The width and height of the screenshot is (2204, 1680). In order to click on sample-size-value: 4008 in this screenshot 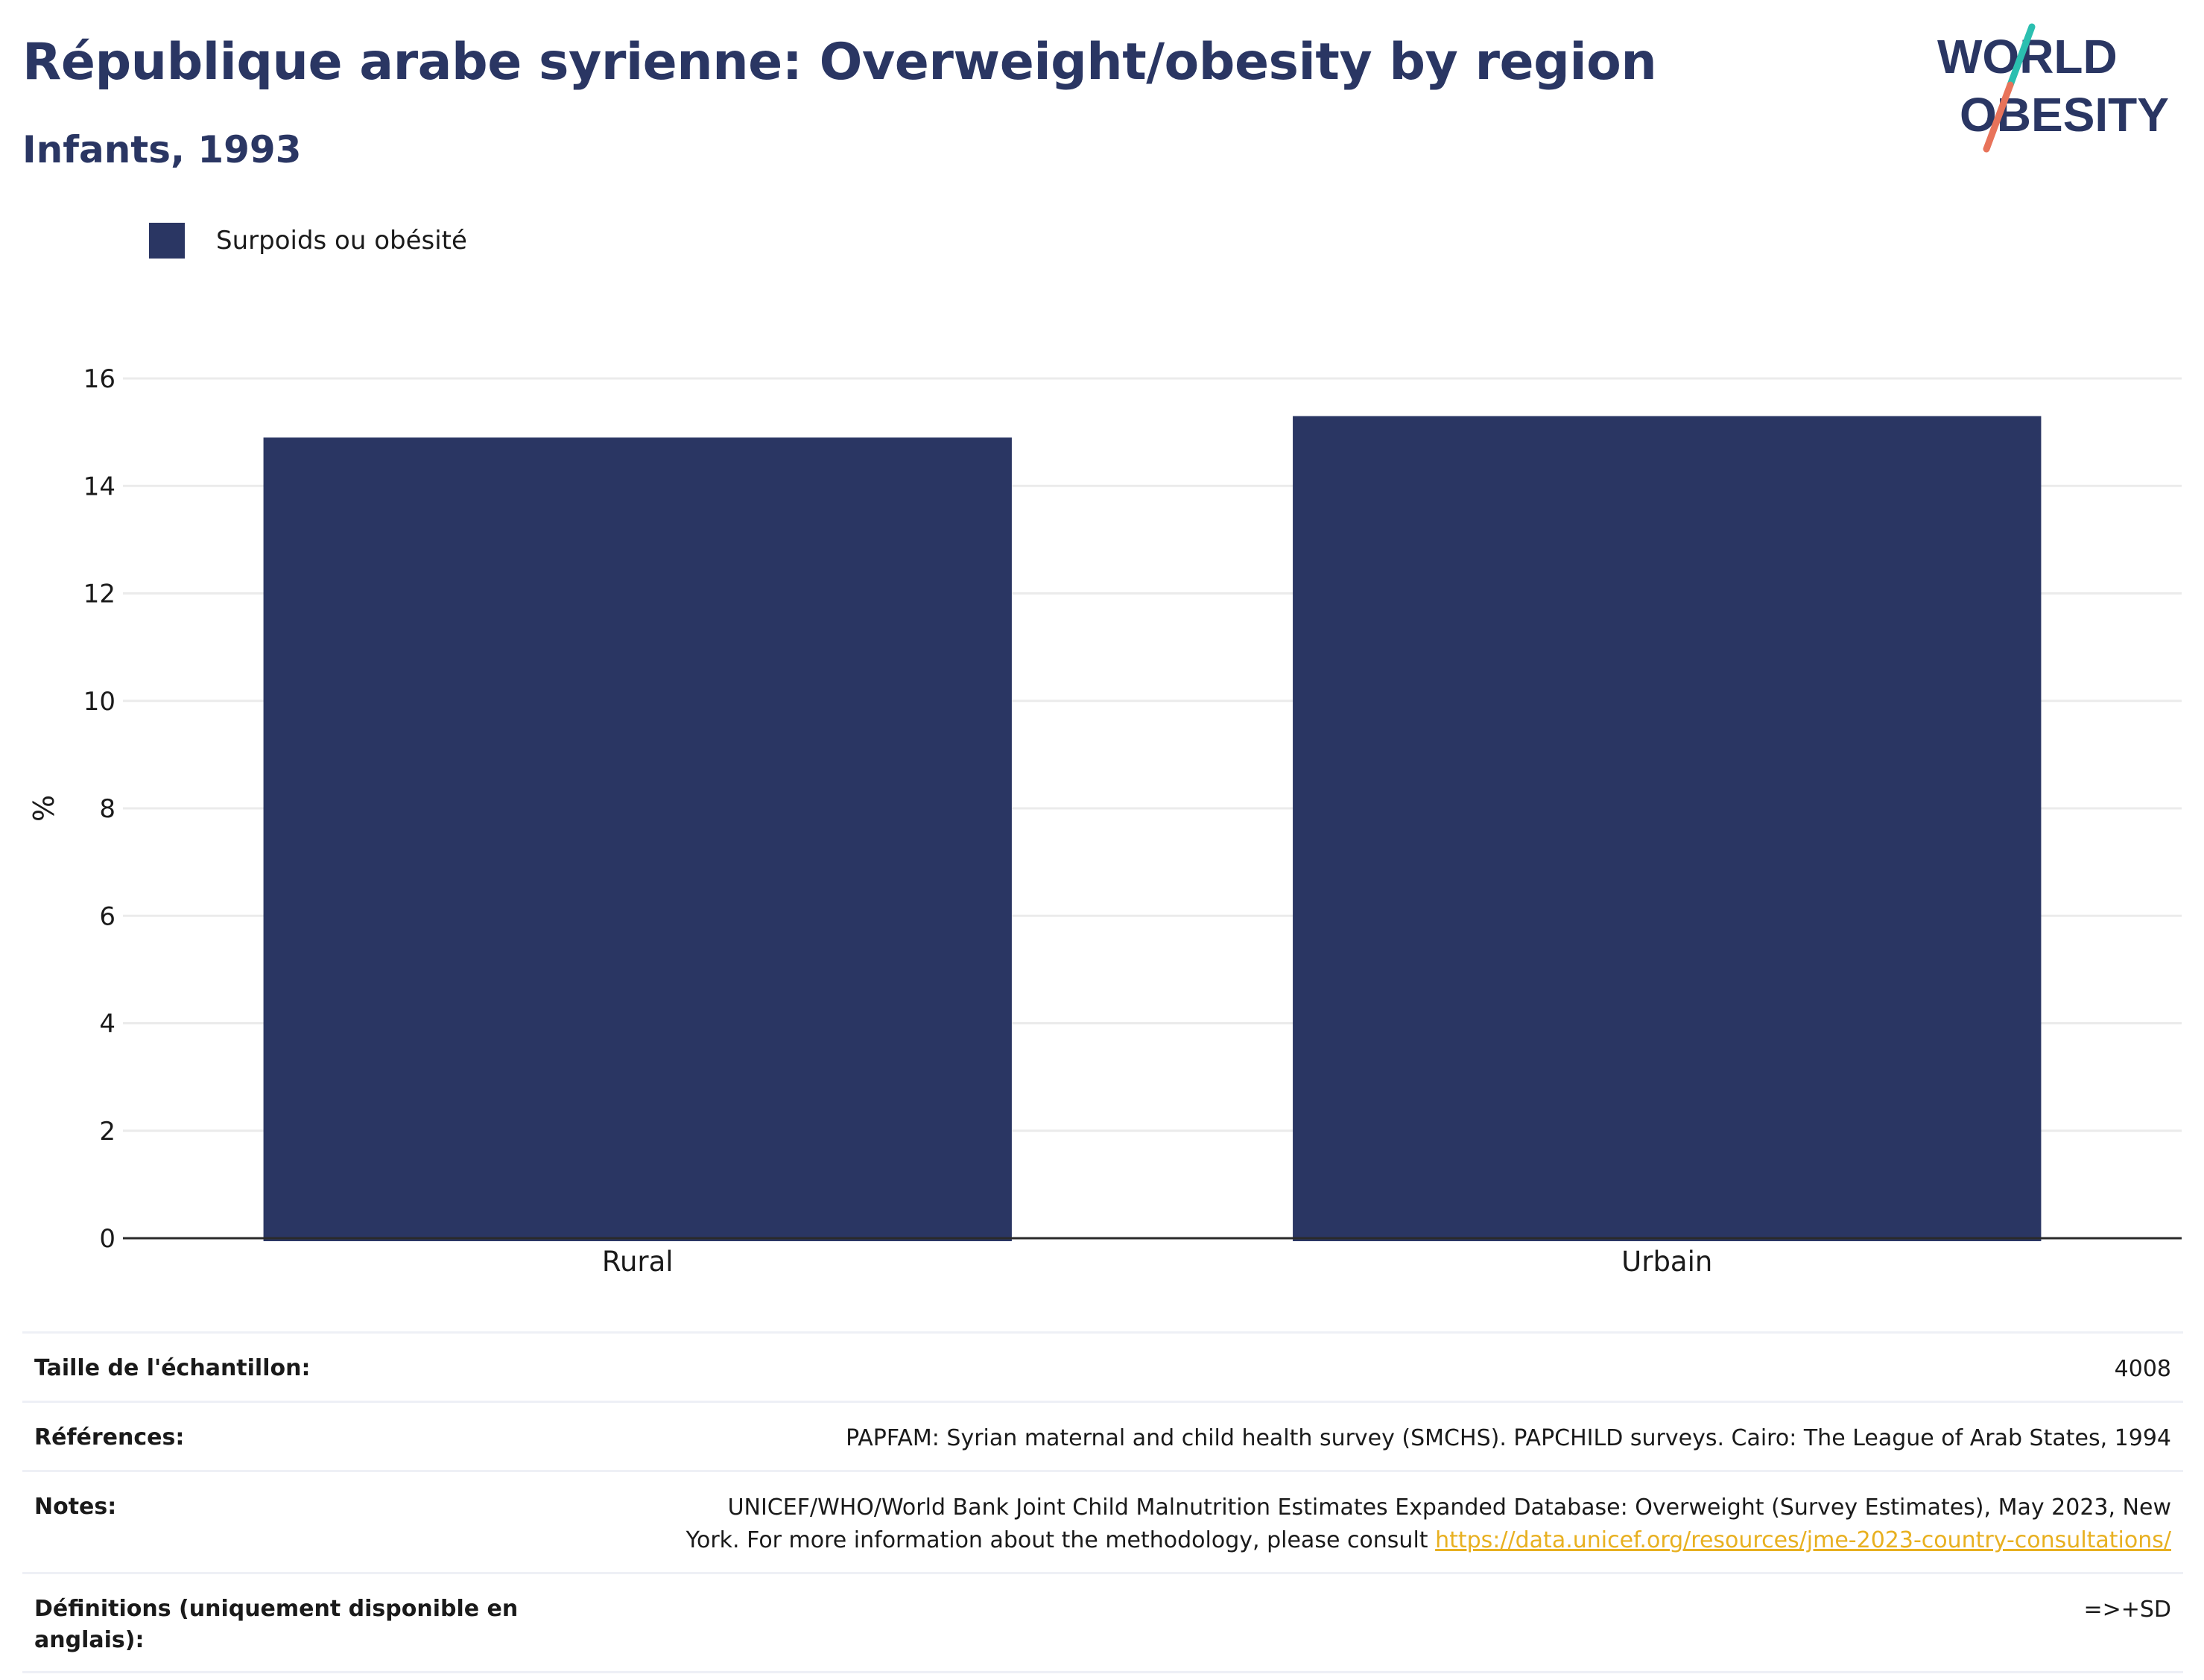, I will do `click(2142, 1369)`.